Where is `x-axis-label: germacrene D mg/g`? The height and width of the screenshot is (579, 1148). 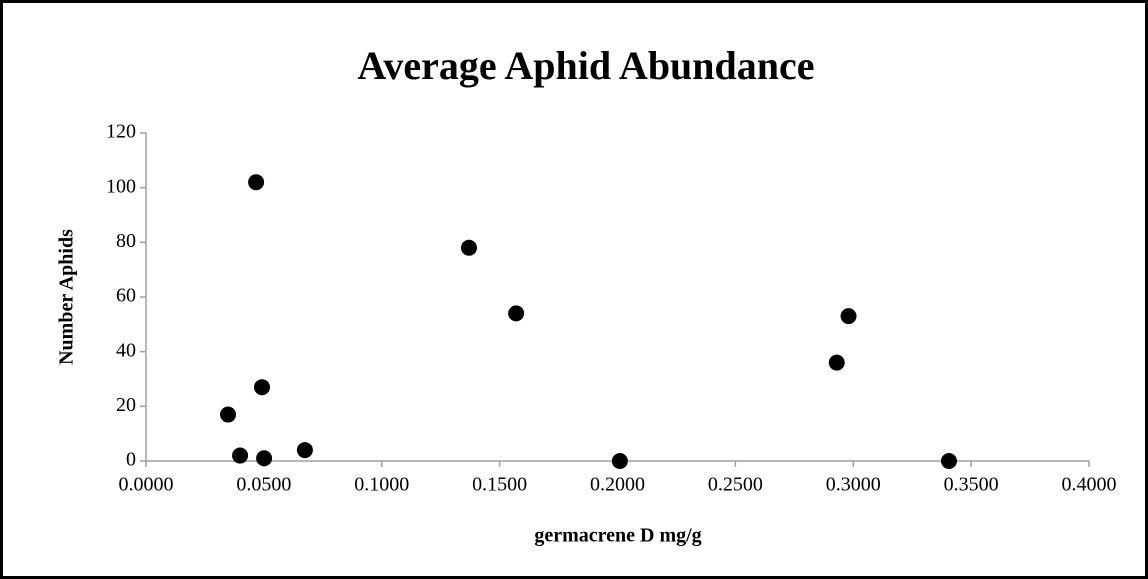 x-axis-label: germacrene D mg/g is located at coordinates (617, 536).